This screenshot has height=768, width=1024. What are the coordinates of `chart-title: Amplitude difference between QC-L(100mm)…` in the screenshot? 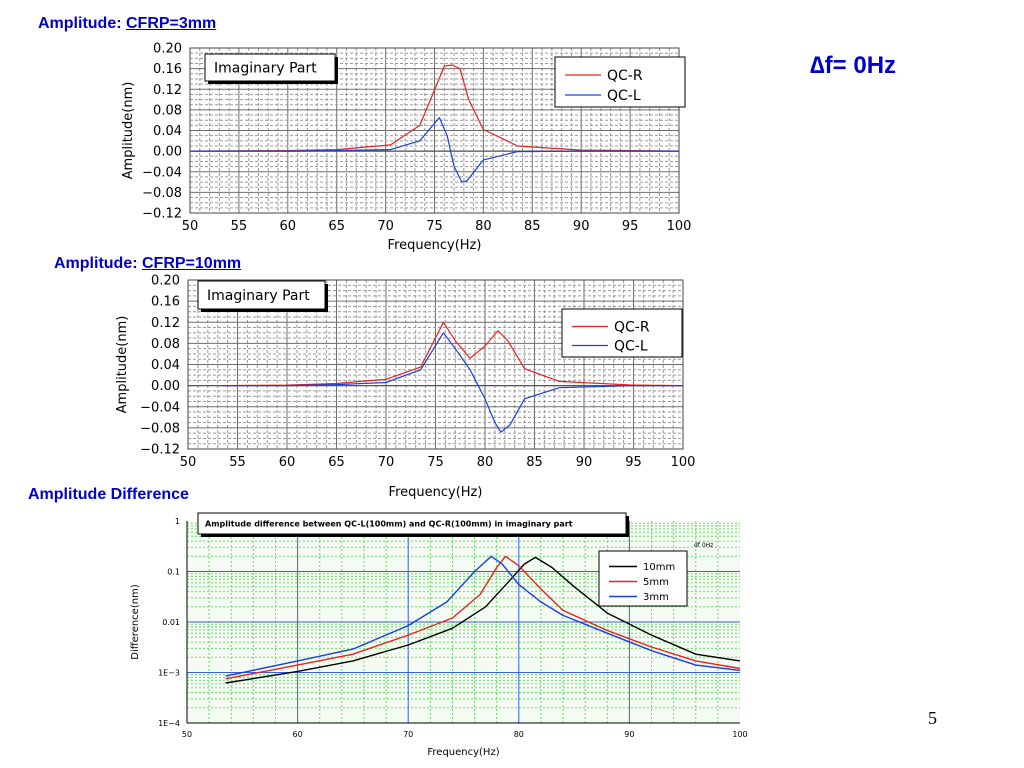 It's located at (389, 523).